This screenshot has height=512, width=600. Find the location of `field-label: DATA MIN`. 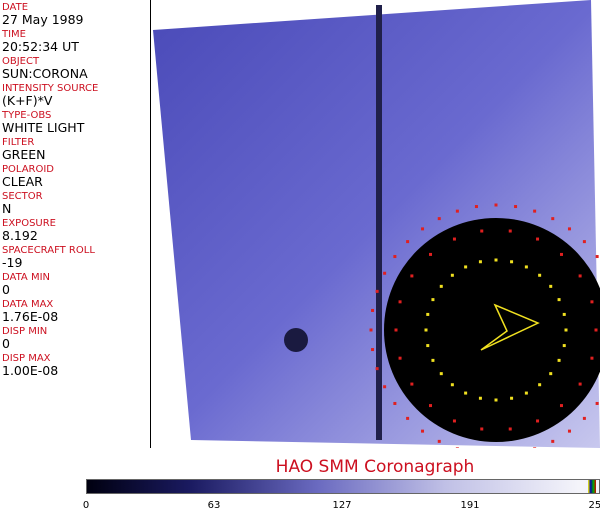

field-label: DATA MIN is located at coordinates (26, 277).